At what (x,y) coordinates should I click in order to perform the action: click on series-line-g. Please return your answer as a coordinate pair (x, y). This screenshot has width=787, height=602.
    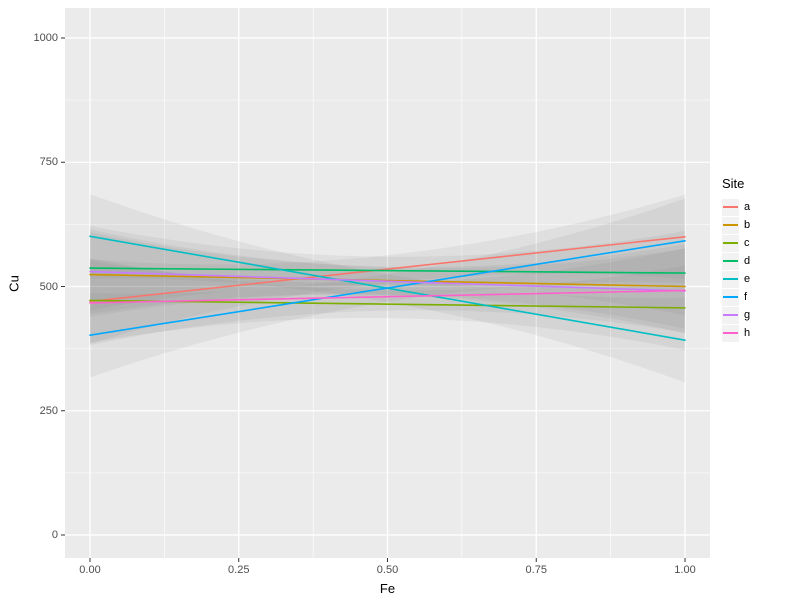
    Looking at the image, I should click on (387, 281).